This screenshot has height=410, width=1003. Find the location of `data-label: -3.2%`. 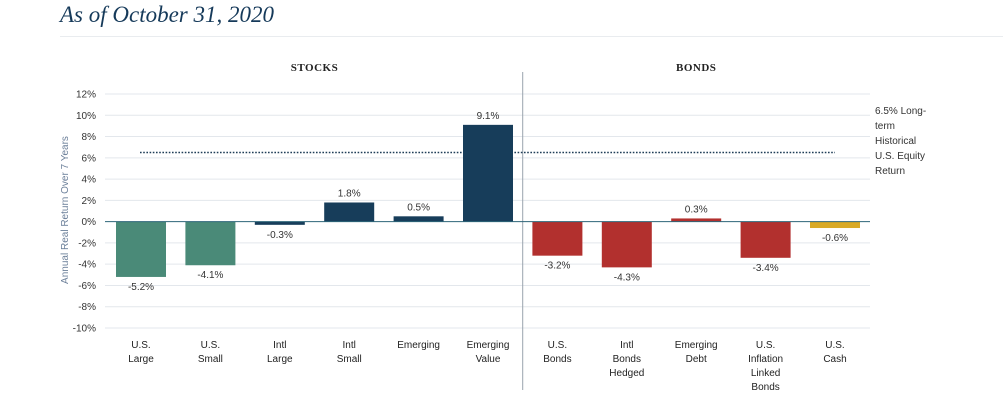

data-label: -3.2% is located at coordinates (557, 266).